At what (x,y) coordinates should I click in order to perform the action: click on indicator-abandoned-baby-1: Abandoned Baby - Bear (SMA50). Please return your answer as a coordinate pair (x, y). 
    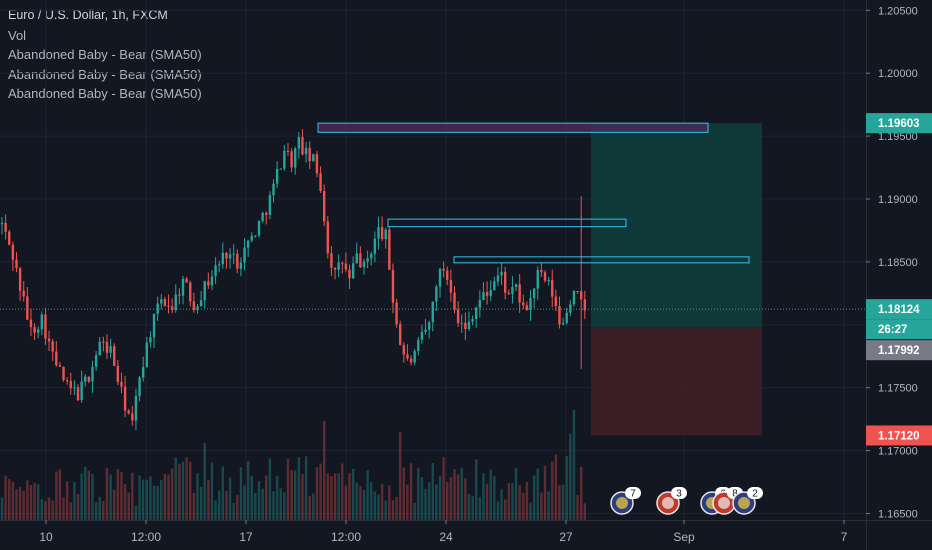
    Looking at the image, I should click on (105, 54).